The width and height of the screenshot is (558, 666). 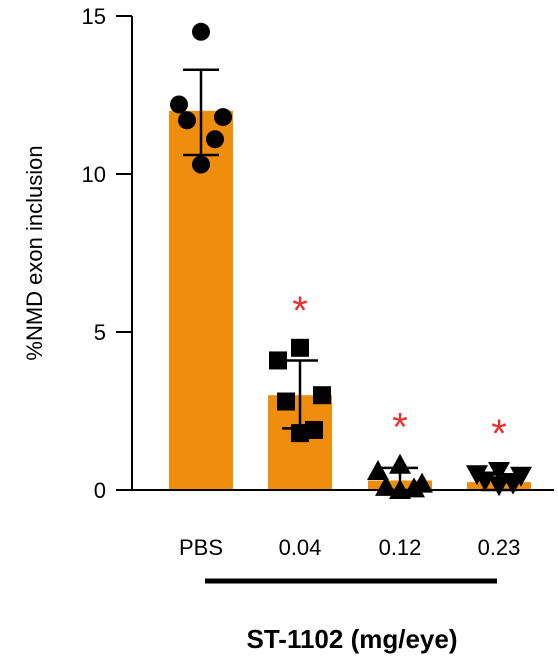 What do you see at coordinates (201, 547) in the screenshot?
I see `x-tick-label-PBS: PBS` at bounding box center [201, 547].